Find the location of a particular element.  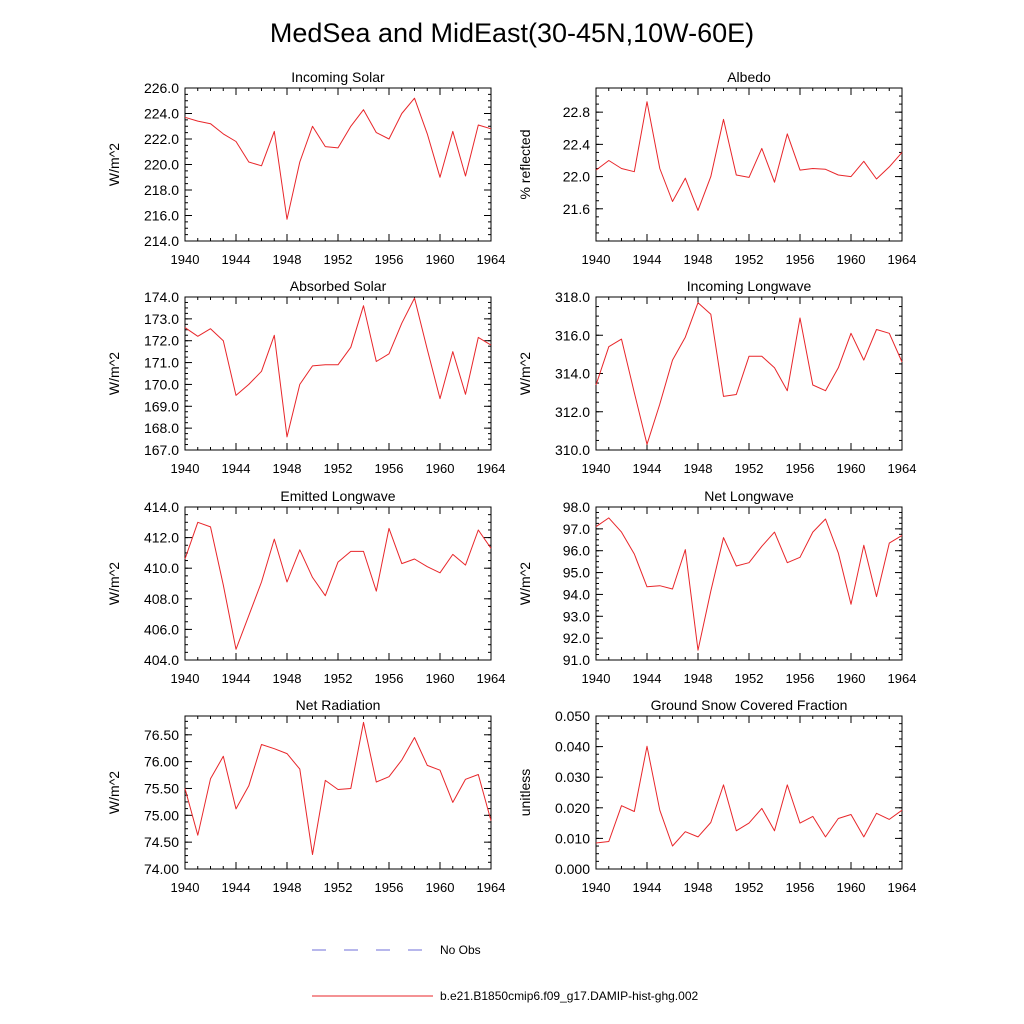

panel-title: Albedo is located at coordinates (749, 77).